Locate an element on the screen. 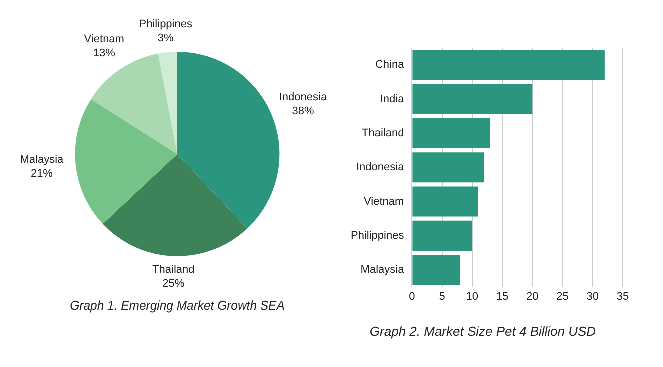 This screenshot has width=663, height=367. y-tick-label: Indonesia is located at coordinates (381, 168).